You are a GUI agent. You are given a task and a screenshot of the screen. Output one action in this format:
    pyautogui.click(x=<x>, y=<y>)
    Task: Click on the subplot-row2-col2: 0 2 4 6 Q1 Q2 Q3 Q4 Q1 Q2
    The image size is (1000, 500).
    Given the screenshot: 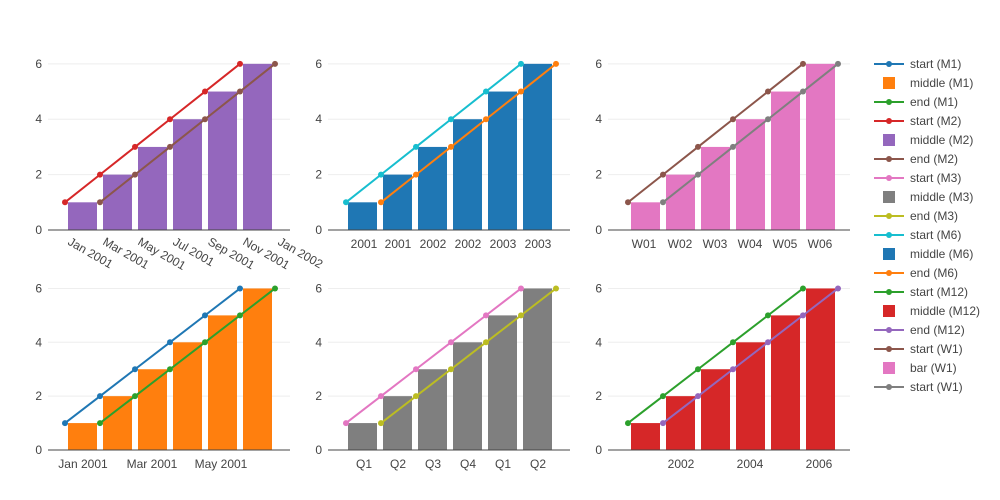 What is the action you would take?
    pyautogui.click(x=442, y=376)
    